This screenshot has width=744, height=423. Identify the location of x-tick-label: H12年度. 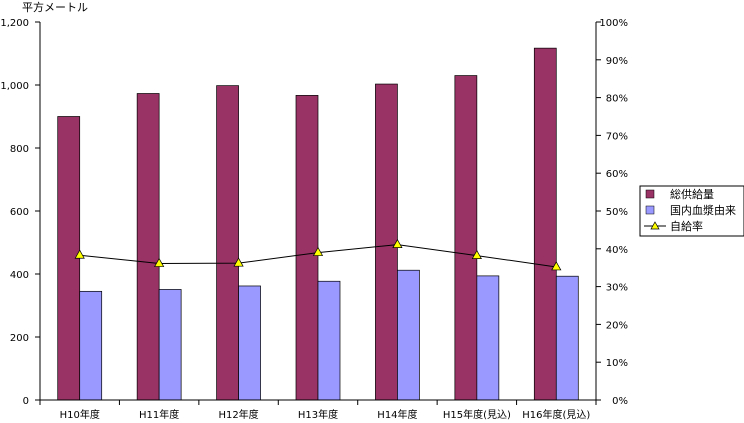
(238, 414).